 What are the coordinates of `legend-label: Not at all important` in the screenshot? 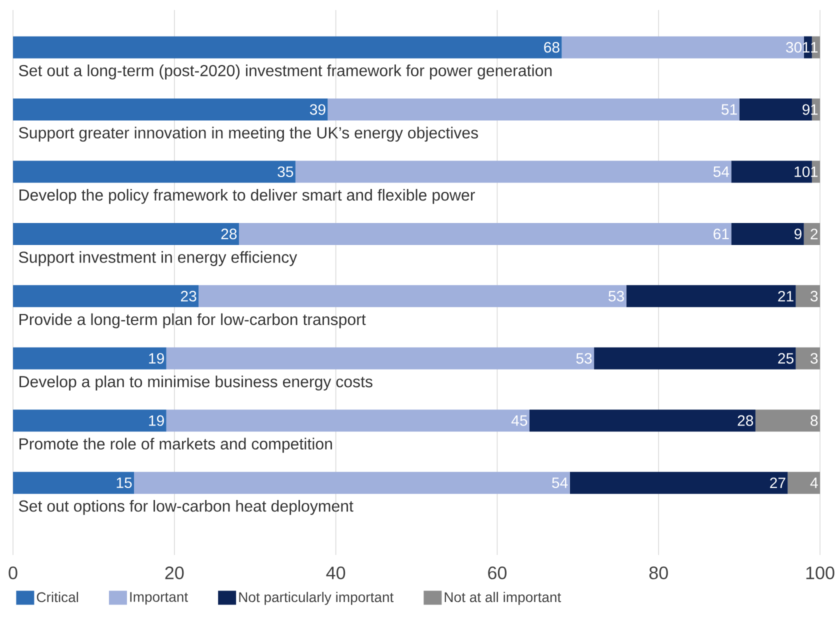 It's located at (503, 598).